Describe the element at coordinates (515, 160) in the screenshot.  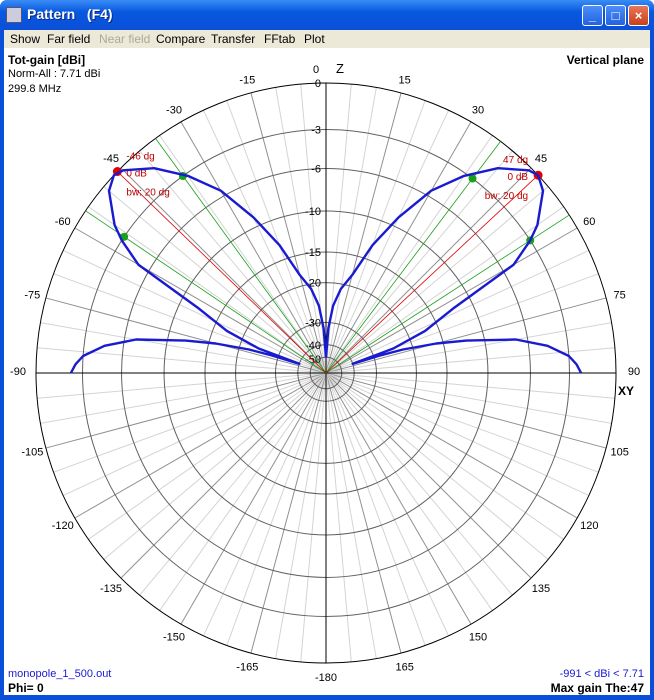
I see `marker-peak-label: 47 dg` at that location.